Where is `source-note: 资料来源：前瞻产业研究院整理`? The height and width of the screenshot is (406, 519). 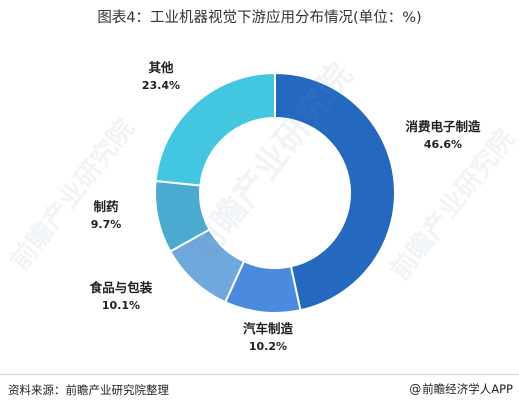 source-note: 资料来源：前瞻产业研究院整理 is located at coordinates (88, 390).